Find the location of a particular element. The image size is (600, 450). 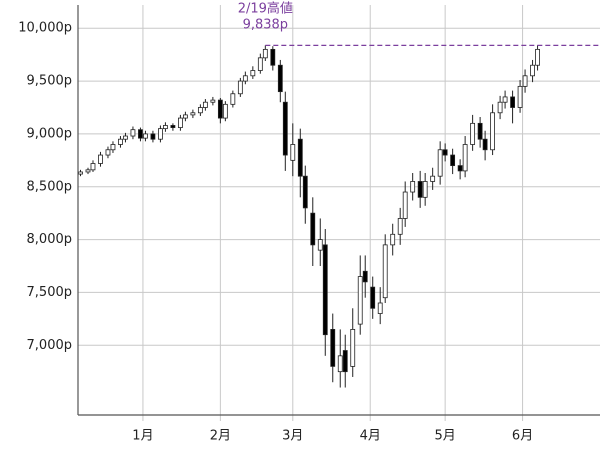

y-tick-label: 10,000p is located at coordinates (45, 28).